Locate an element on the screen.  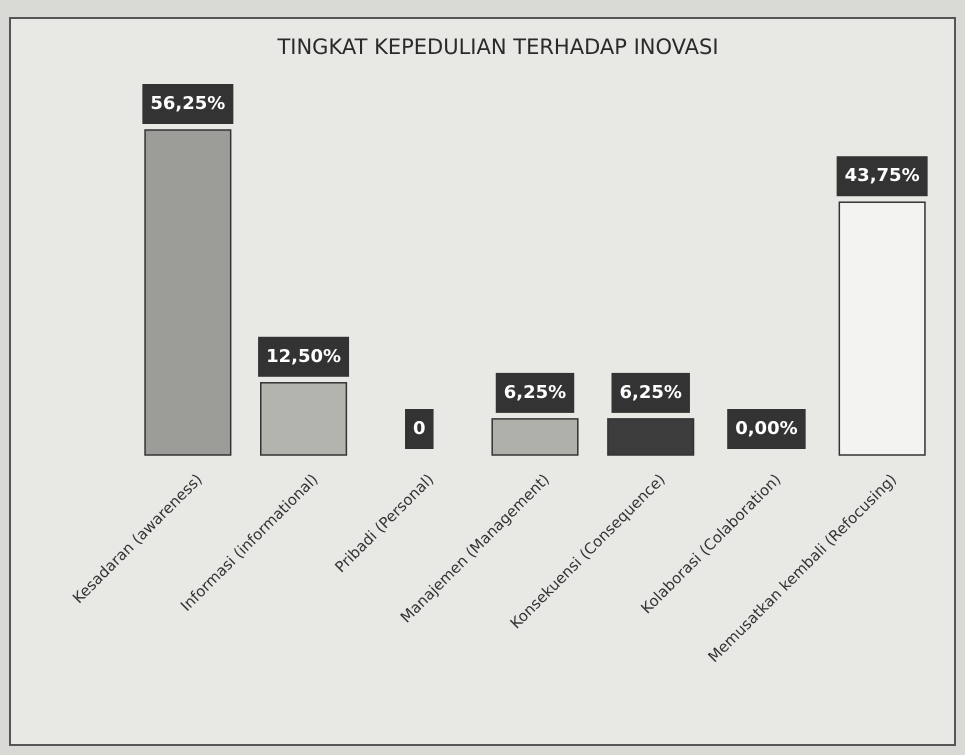
value-label: 0 is located at coordinates (419, 428).